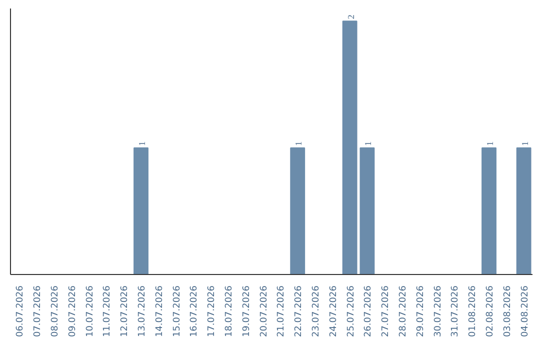  I want to click on x-tick-label: 24.07.2026, so click(333, 311).